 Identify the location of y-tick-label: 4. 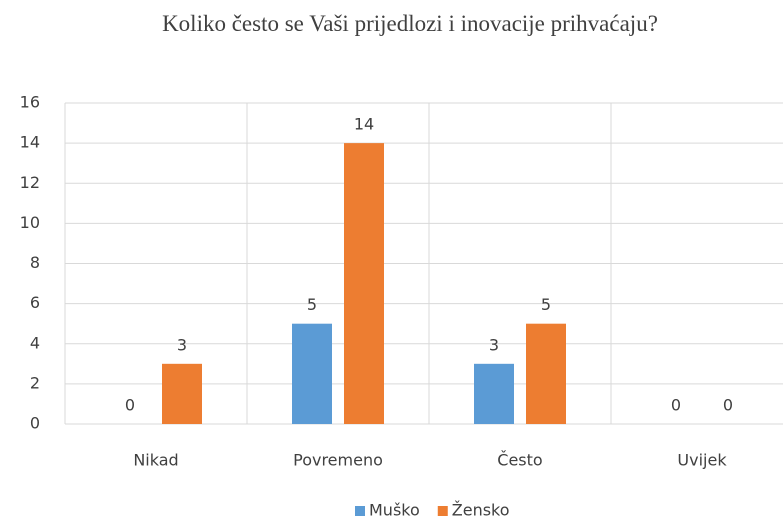
(35, 342).